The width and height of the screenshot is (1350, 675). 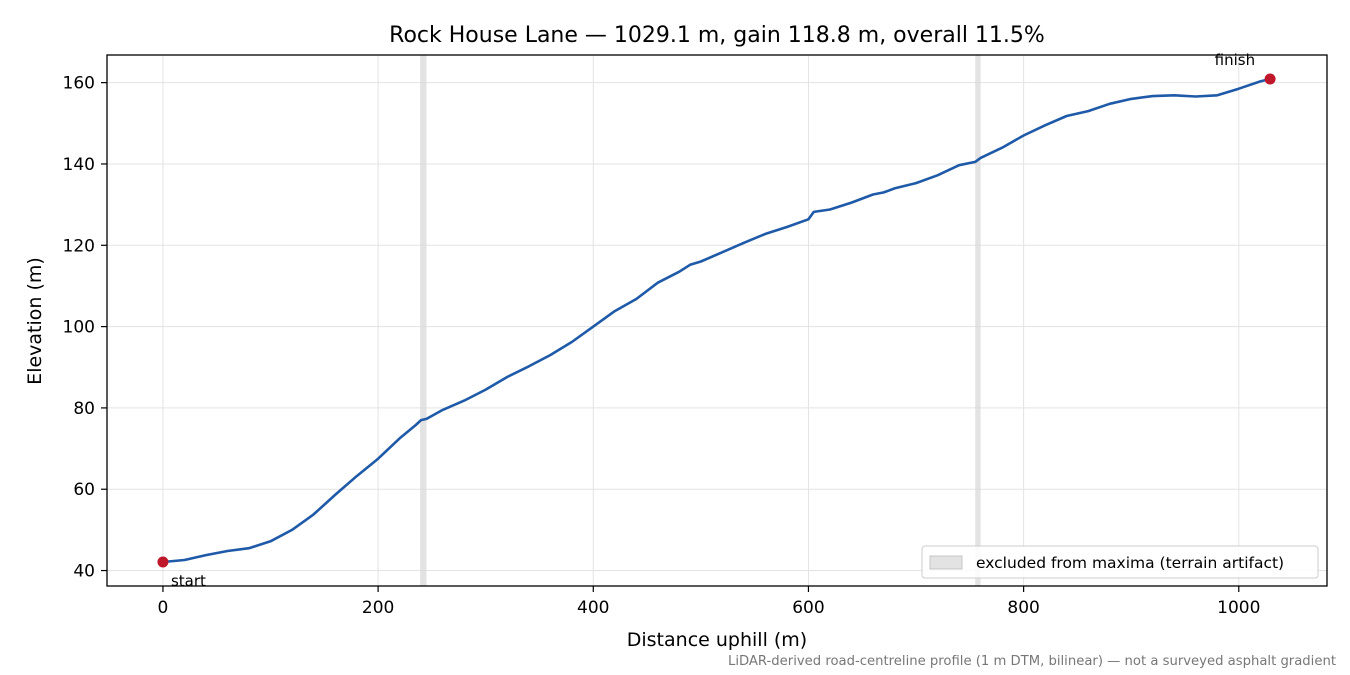 What do you see at coordinates (84, 572) in the screenshot?
I see `y-tick-label: 40` at bounding box center [84, 572].